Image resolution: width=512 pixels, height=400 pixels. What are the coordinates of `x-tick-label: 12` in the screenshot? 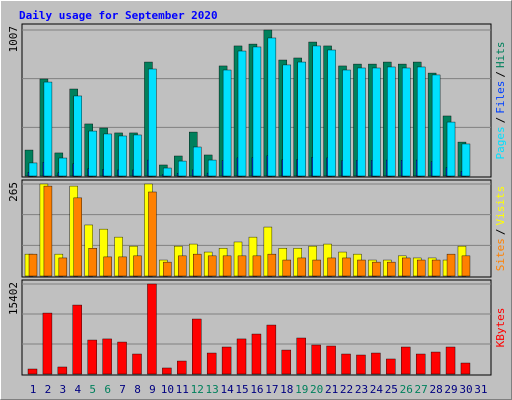 It's located at (197, 389).